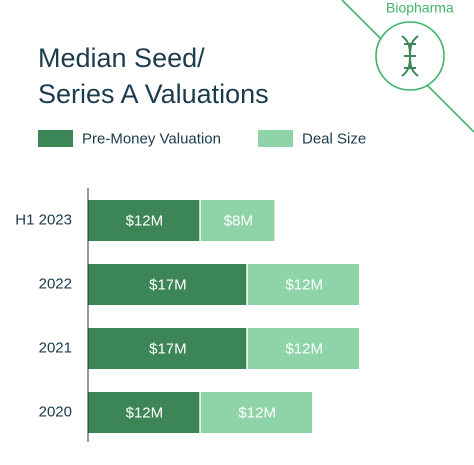 This screenshot has height=465, width=474. I want to click on dna-icon, so click(410, 56).